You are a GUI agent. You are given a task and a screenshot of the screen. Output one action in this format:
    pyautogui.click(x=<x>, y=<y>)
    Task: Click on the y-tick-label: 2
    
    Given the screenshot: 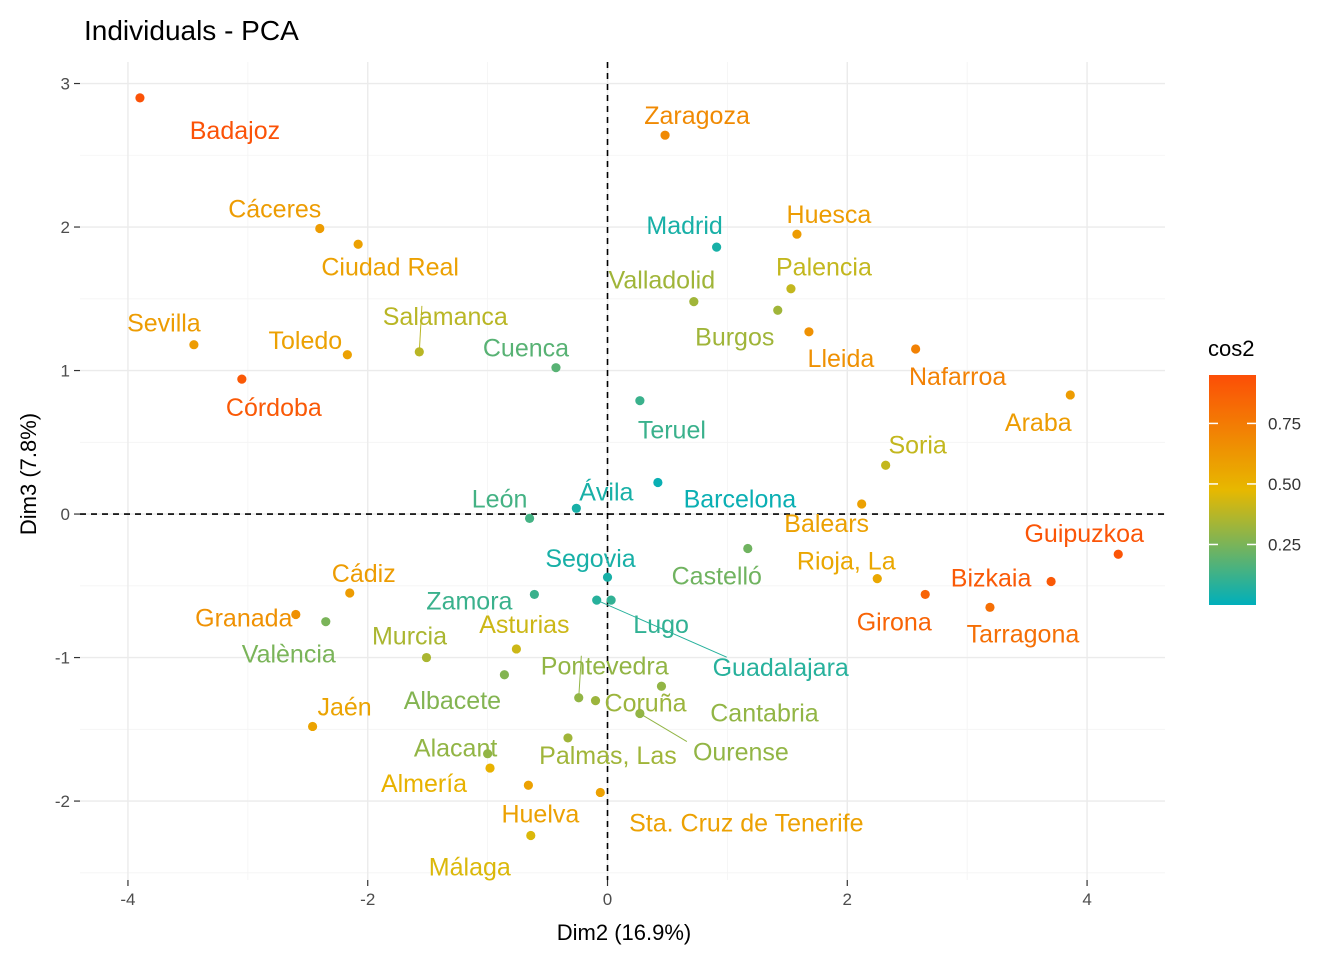 What is the action you would take?
    pyautogui.click(x=65, y=227)
    